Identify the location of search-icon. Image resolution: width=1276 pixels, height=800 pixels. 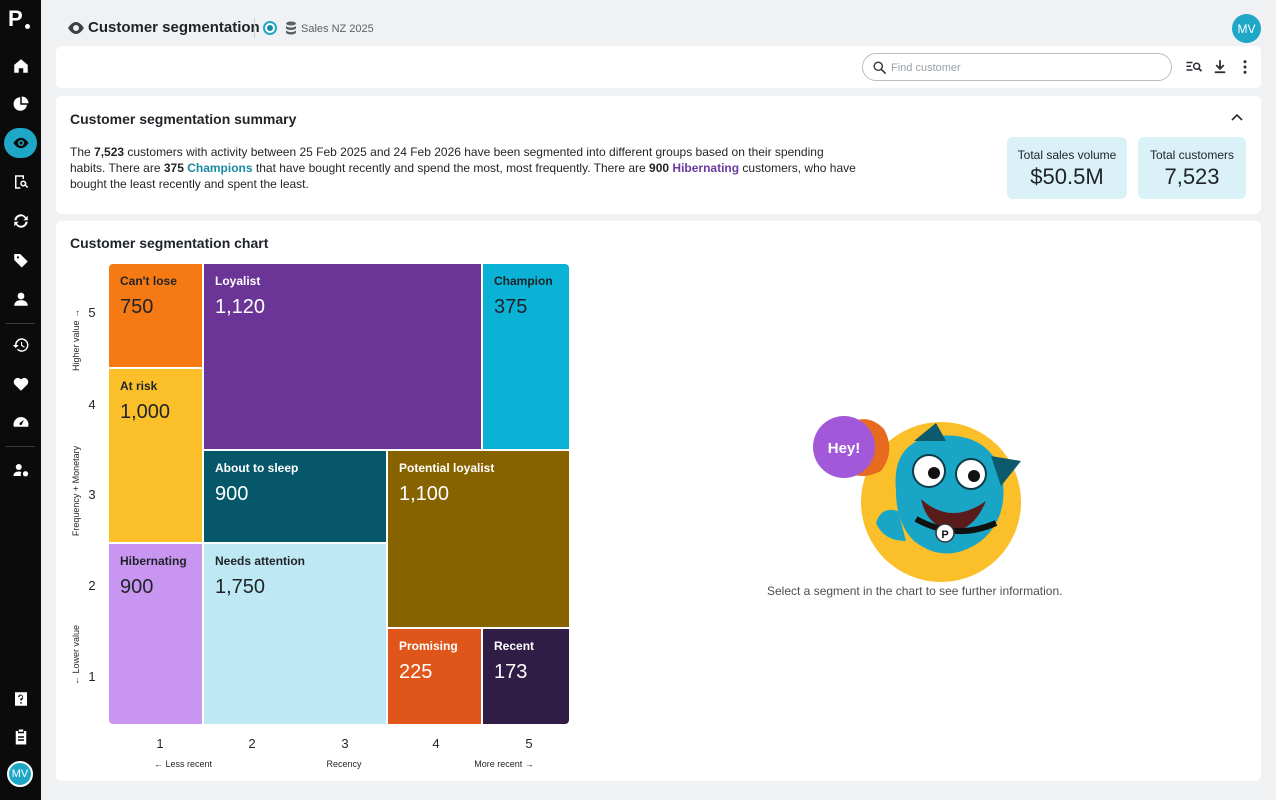
(879, 67).